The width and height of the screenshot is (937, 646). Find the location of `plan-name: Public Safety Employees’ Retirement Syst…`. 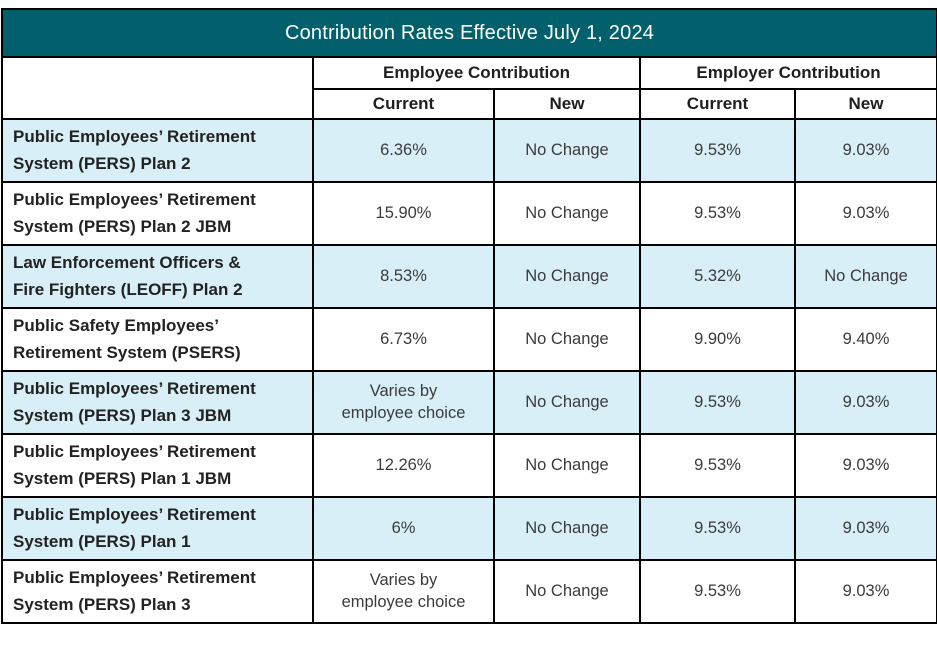

plan-name: Public Safety Employees’ Retirement Syst… is located at coordinates (157, 339).